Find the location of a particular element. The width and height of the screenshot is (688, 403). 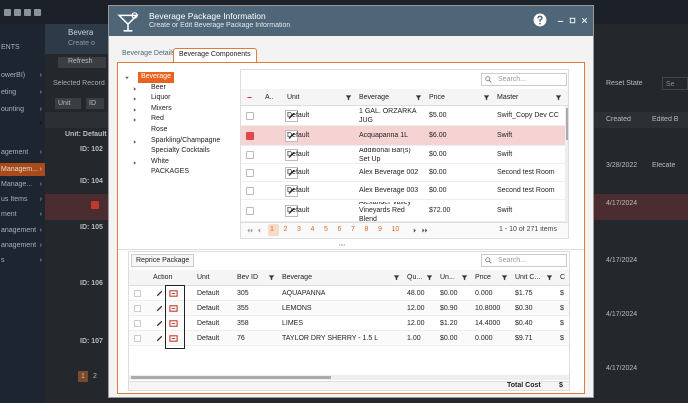

splitter is located at coordinates (342, 245).